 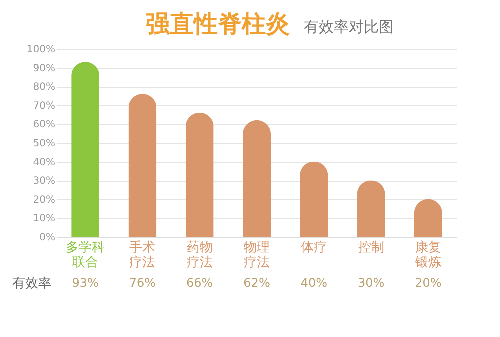 What do you see at coordinates (44, 200) in the screenshot?
I see `y-tick-label: 20%` at bounding box center [44, 200].